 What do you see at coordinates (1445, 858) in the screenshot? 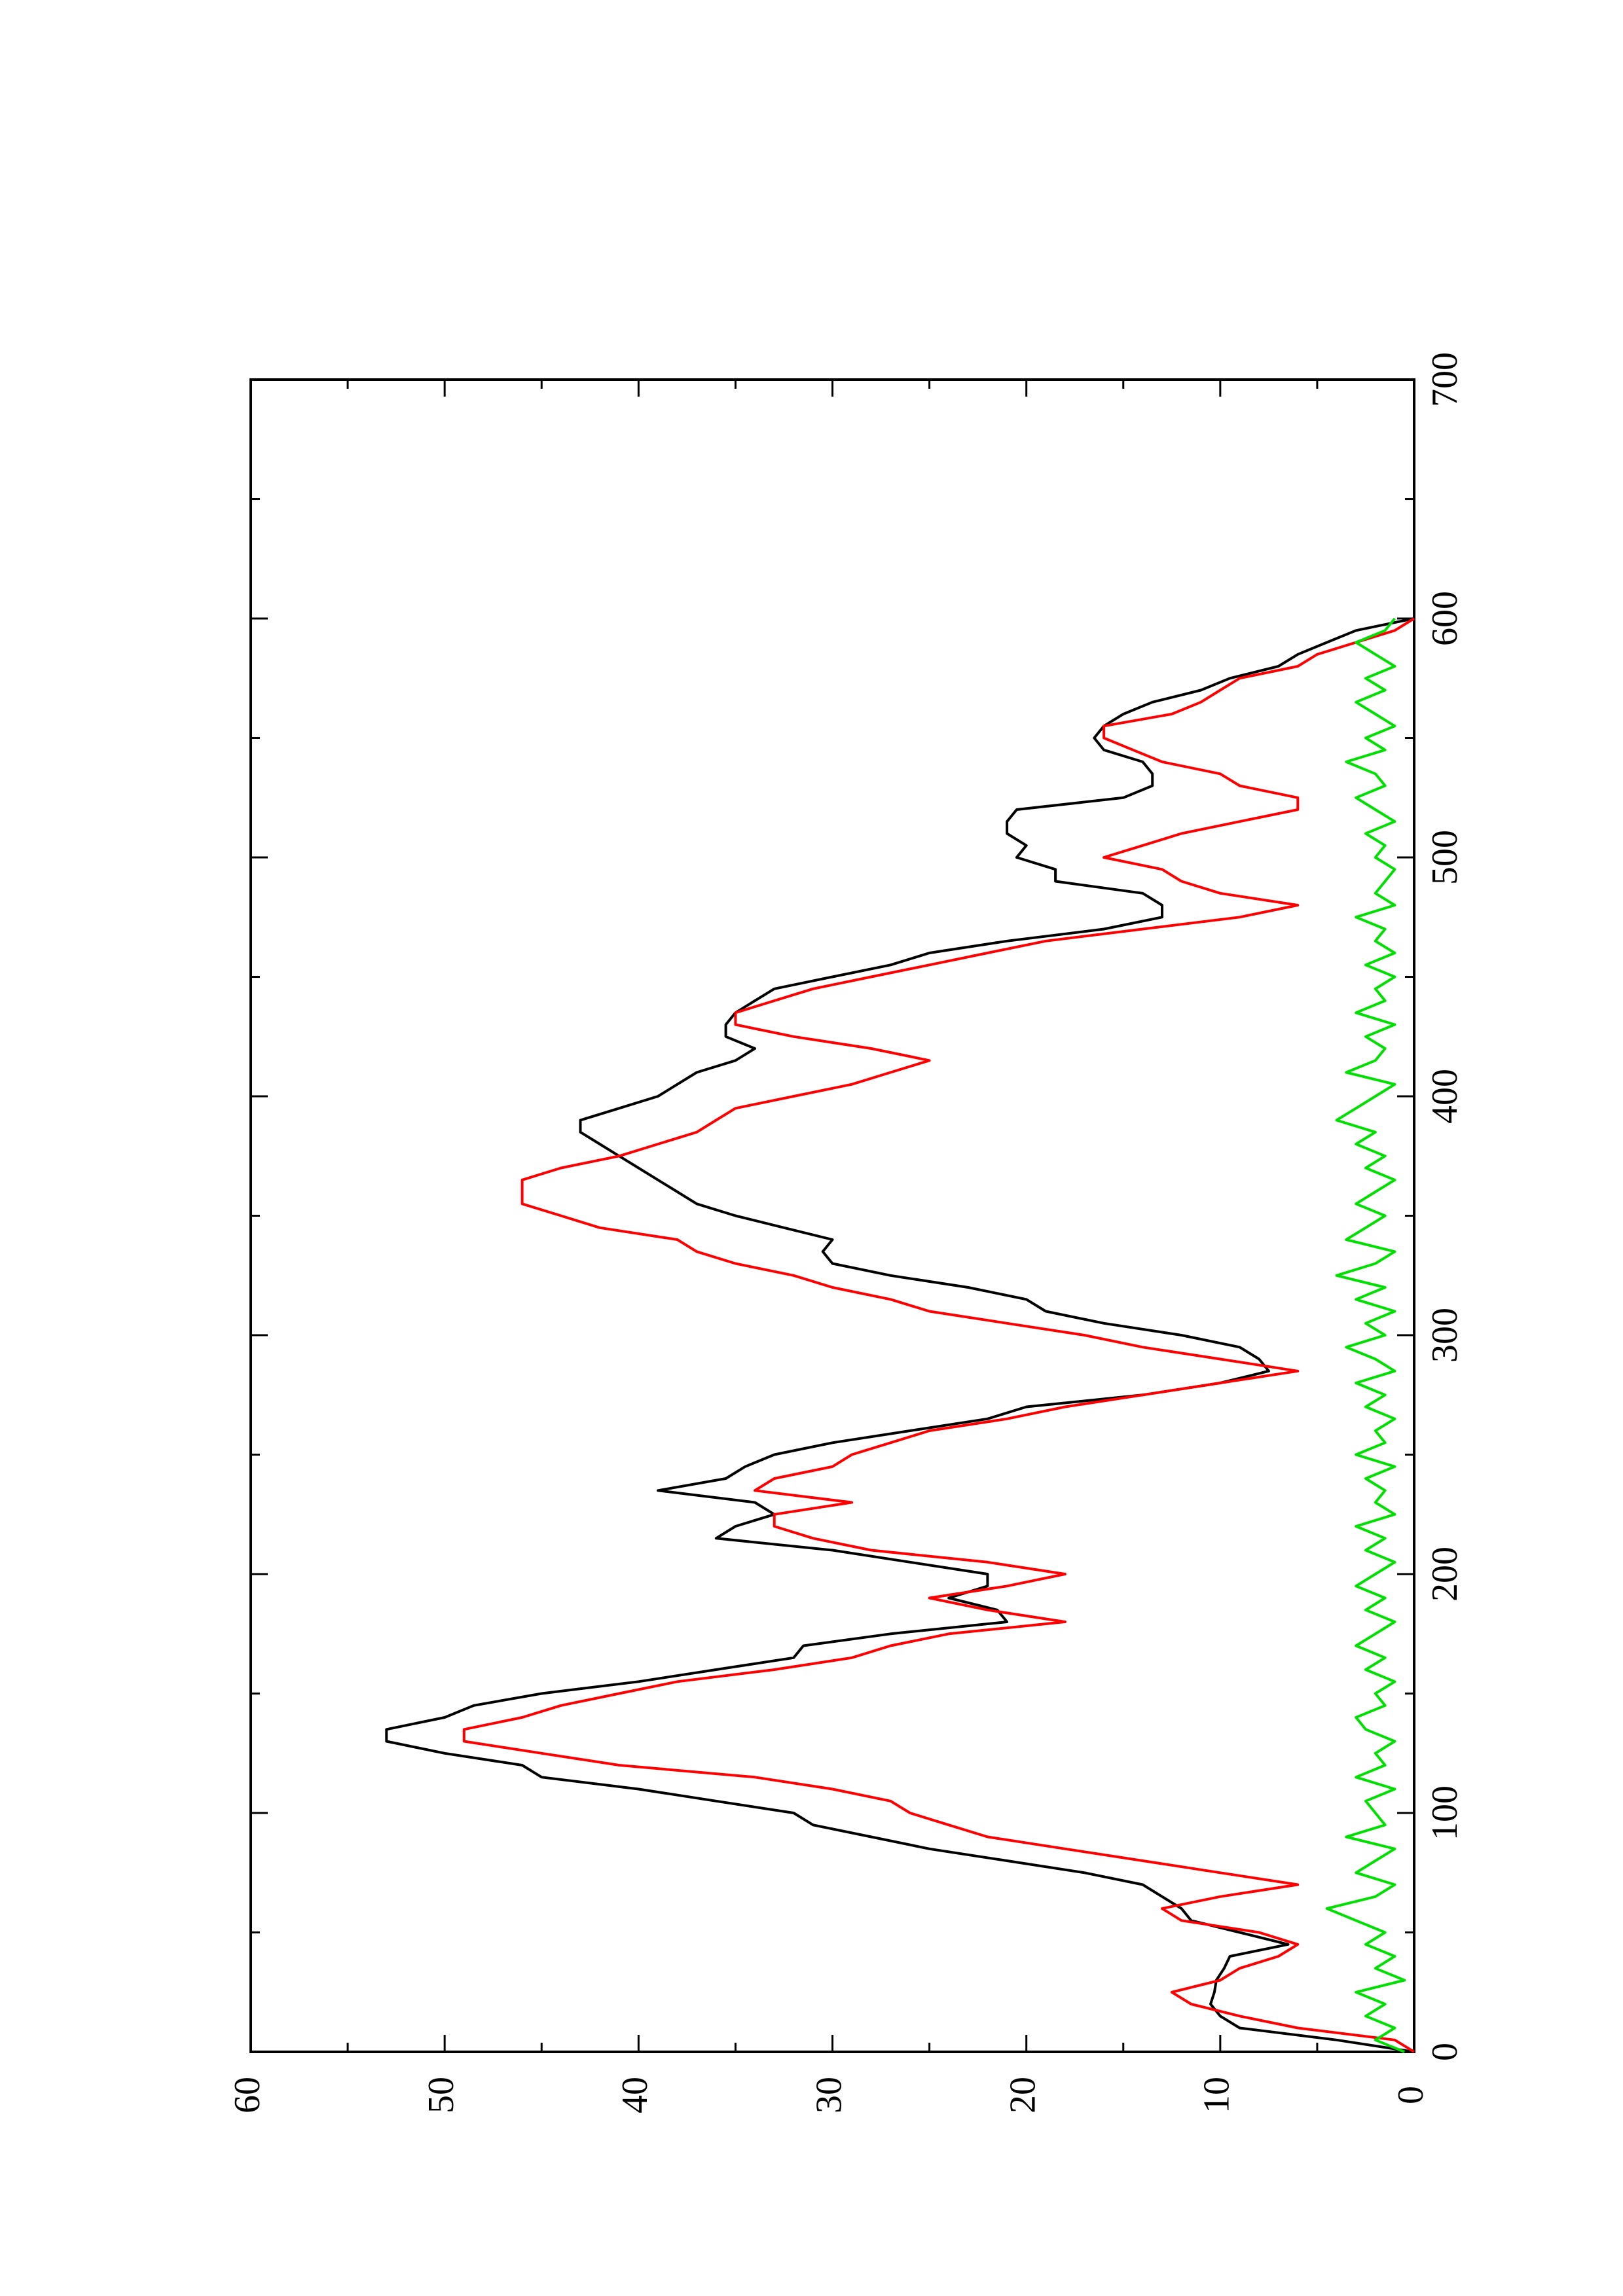
I see `x-tick-label: 500` at bounding box center [1445, 858].